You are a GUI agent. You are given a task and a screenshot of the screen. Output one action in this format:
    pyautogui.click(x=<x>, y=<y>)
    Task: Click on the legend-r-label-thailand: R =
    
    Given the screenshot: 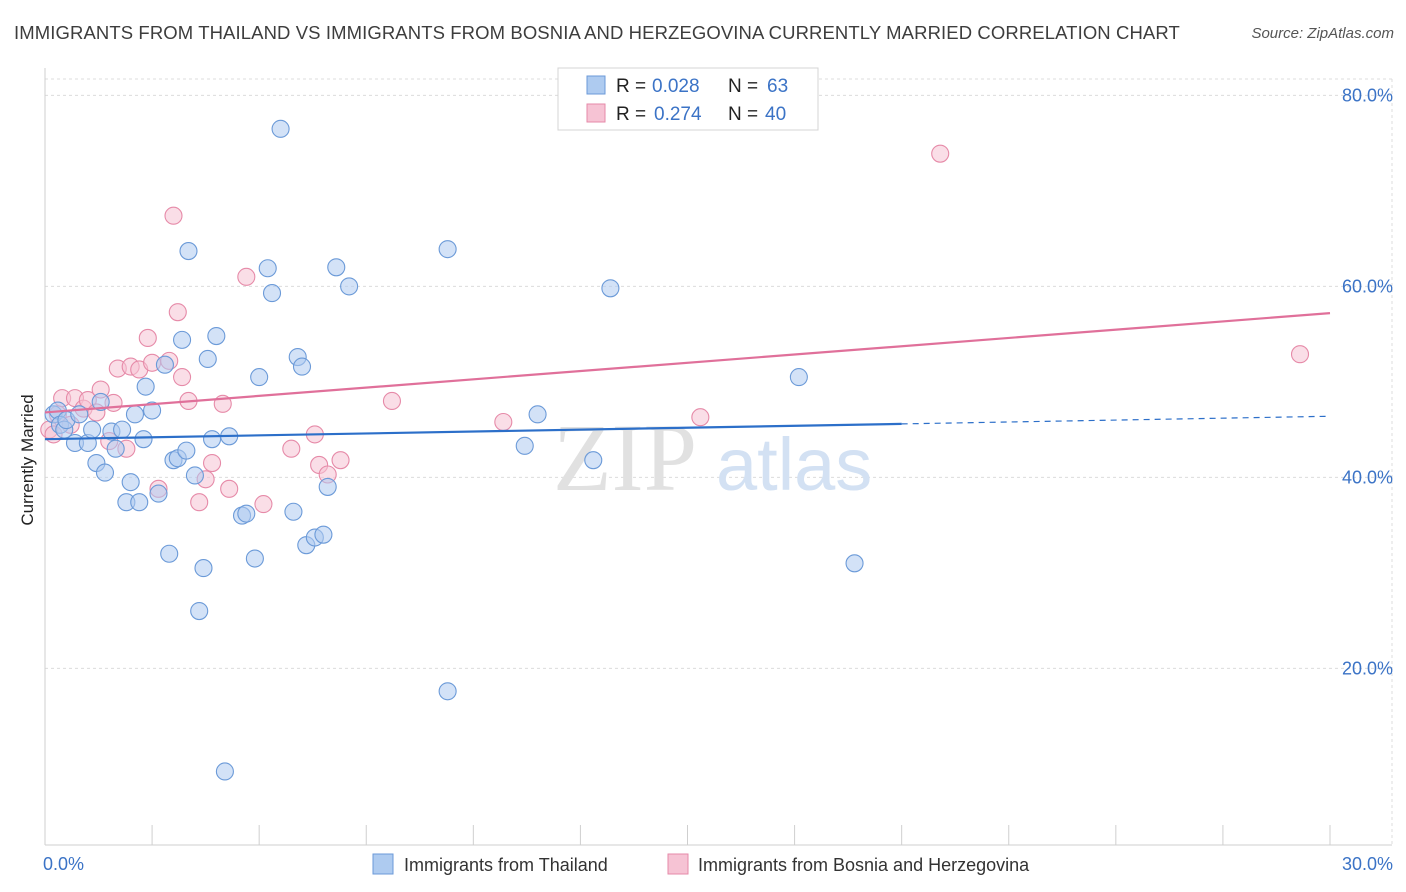 What is the action you would take?
    pyautogui.click(x=631, y=86)
    